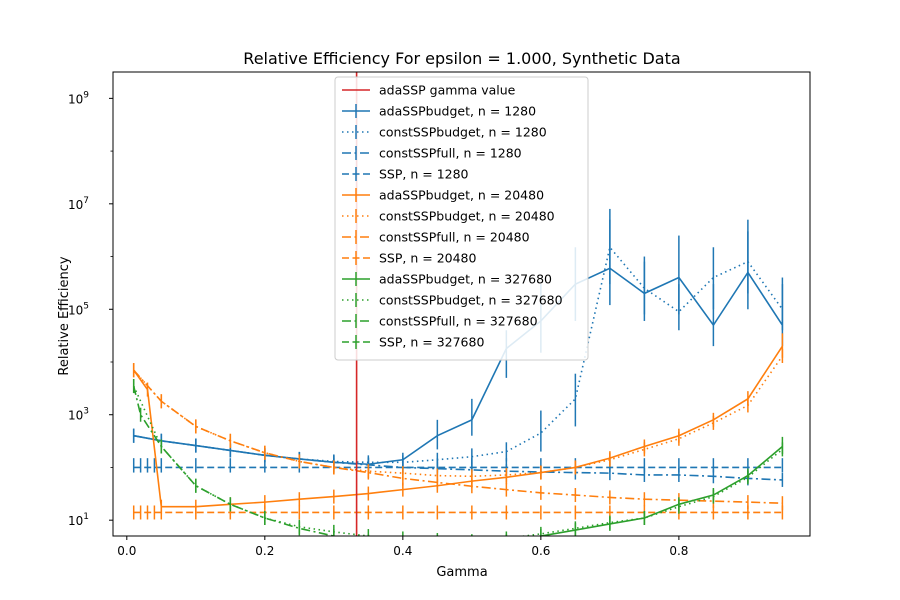 This screenshot has width=900, height=600. I want to click on legend-label: constSSPbudget, n = 1280, so click(463, 132).